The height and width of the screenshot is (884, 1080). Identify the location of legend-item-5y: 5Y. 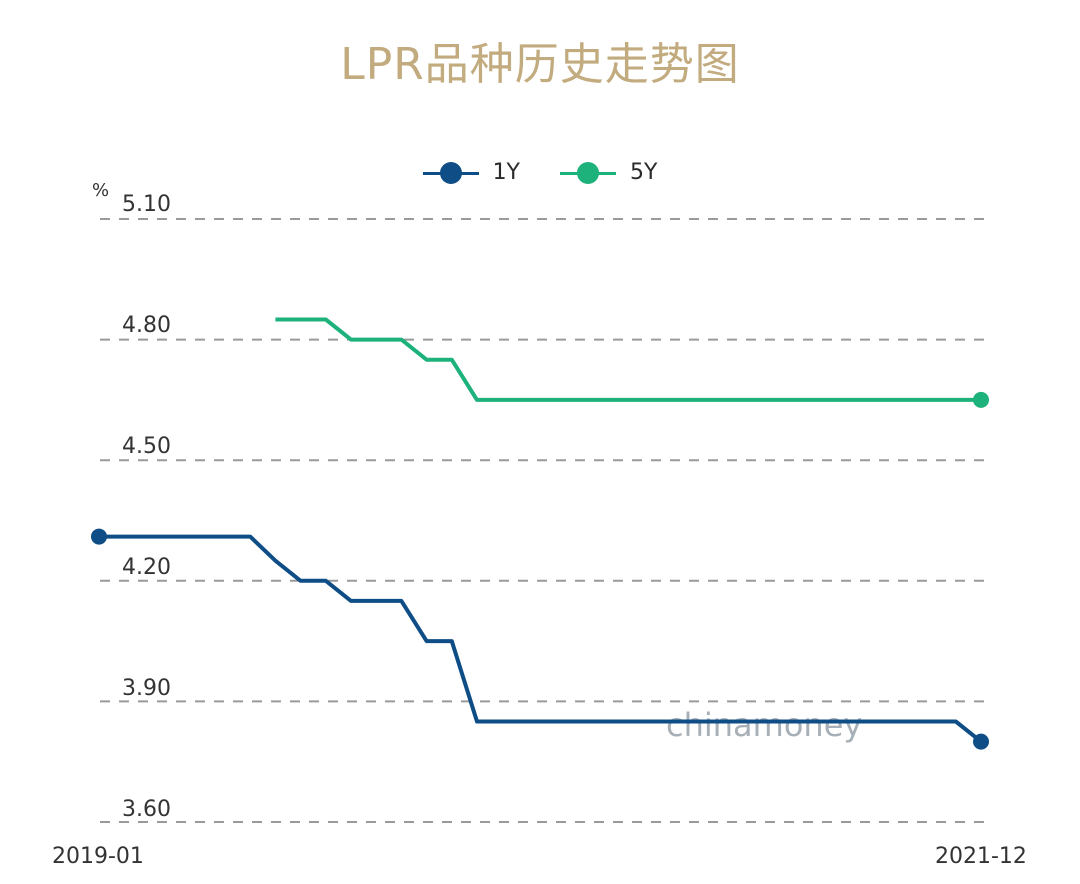
(608, 172).